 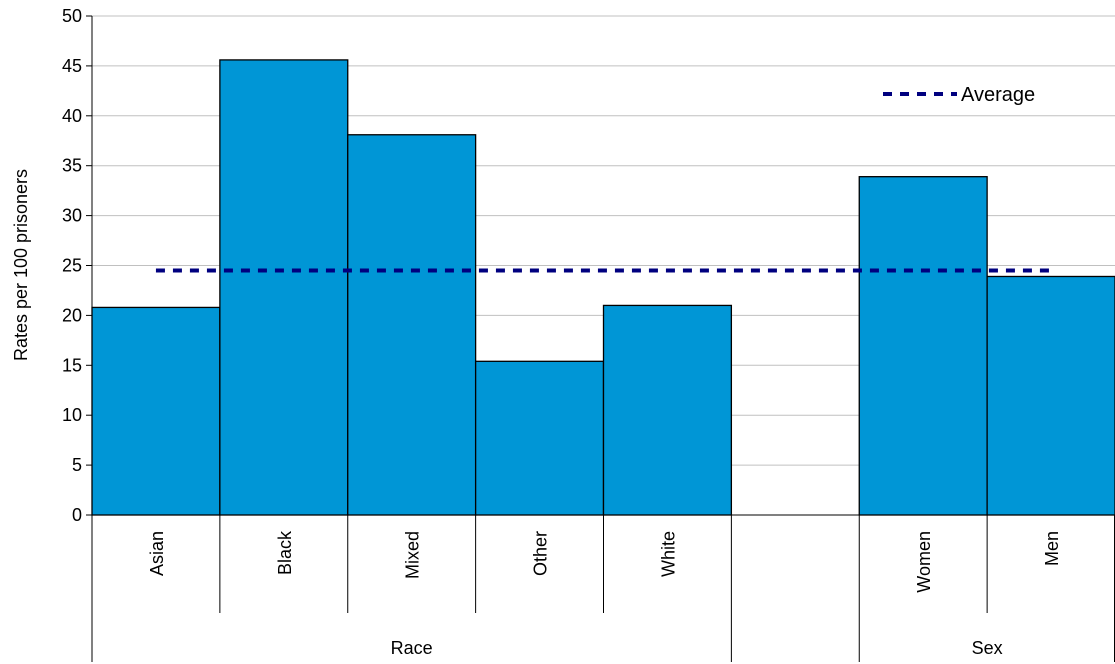 What do you see at coordinates (72, 365) in the screenshot?
I see `y-tick-label: 15` at bounding box center [72, 365].